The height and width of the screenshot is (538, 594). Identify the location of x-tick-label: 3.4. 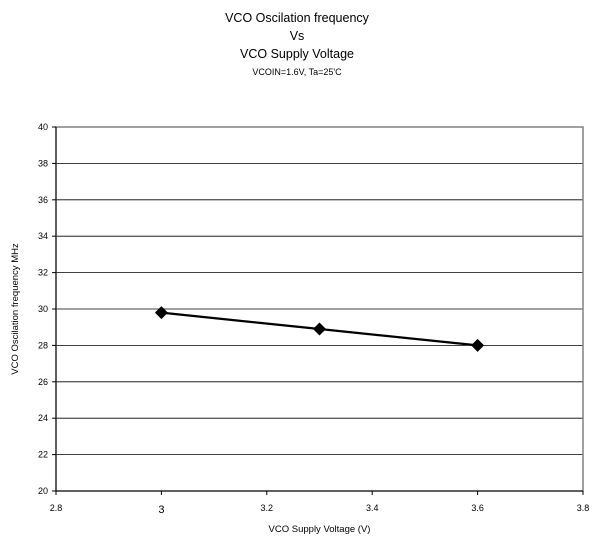
(372, 508).